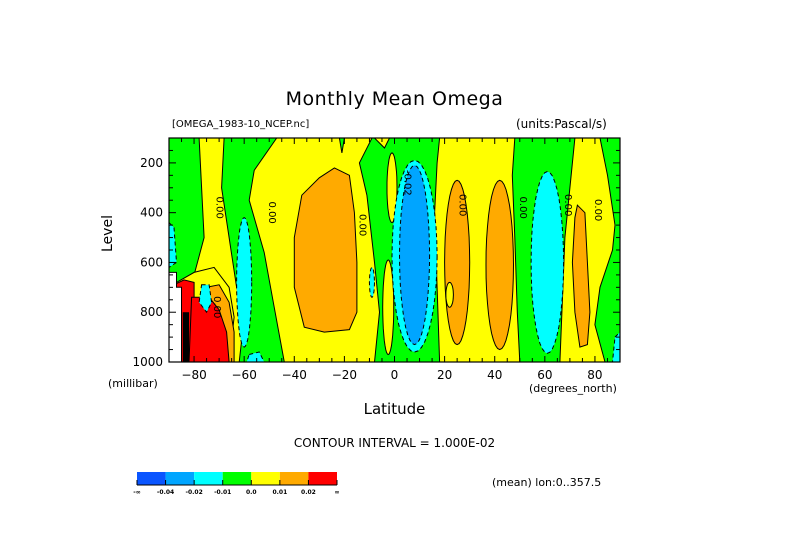 Image resolution: width=789 pixels, height=558 pixels. What do you see at coordinates (133, 383) in the screenshot?
I see `y-axis-units: (millibar)` at bounding box center [133, 383].